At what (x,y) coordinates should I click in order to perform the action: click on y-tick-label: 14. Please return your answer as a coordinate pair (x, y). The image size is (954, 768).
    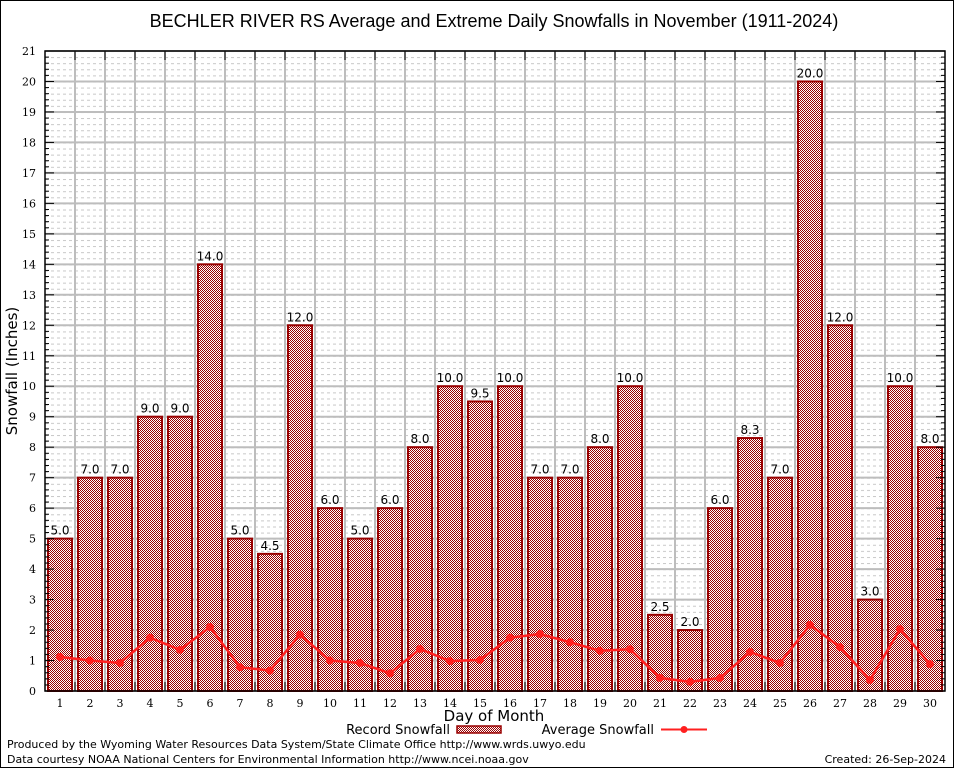
    Looking at the image, I should click on (29, 264).